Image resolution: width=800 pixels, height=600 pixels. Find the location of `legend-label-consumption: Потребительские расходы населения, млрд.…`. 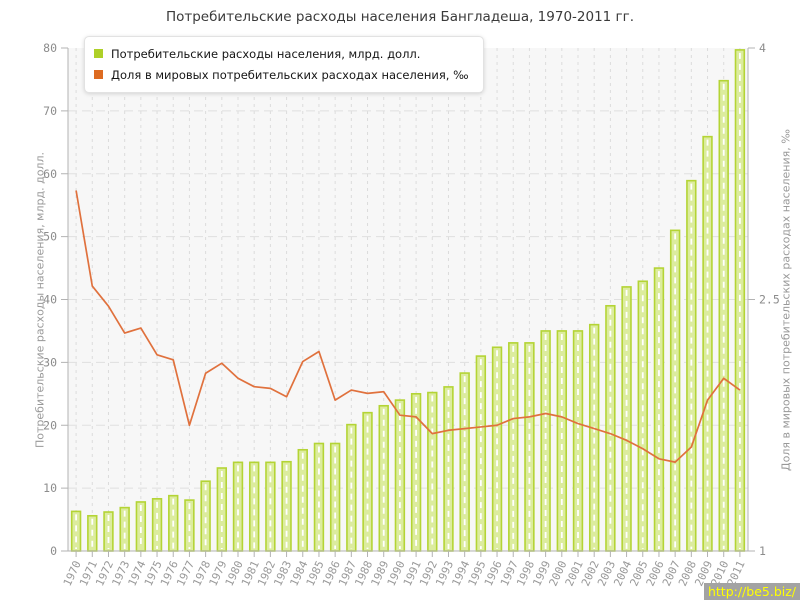

legend-label-consumption: Потребительские расходы населения, млрд.… is located at coordinates (266, 53).